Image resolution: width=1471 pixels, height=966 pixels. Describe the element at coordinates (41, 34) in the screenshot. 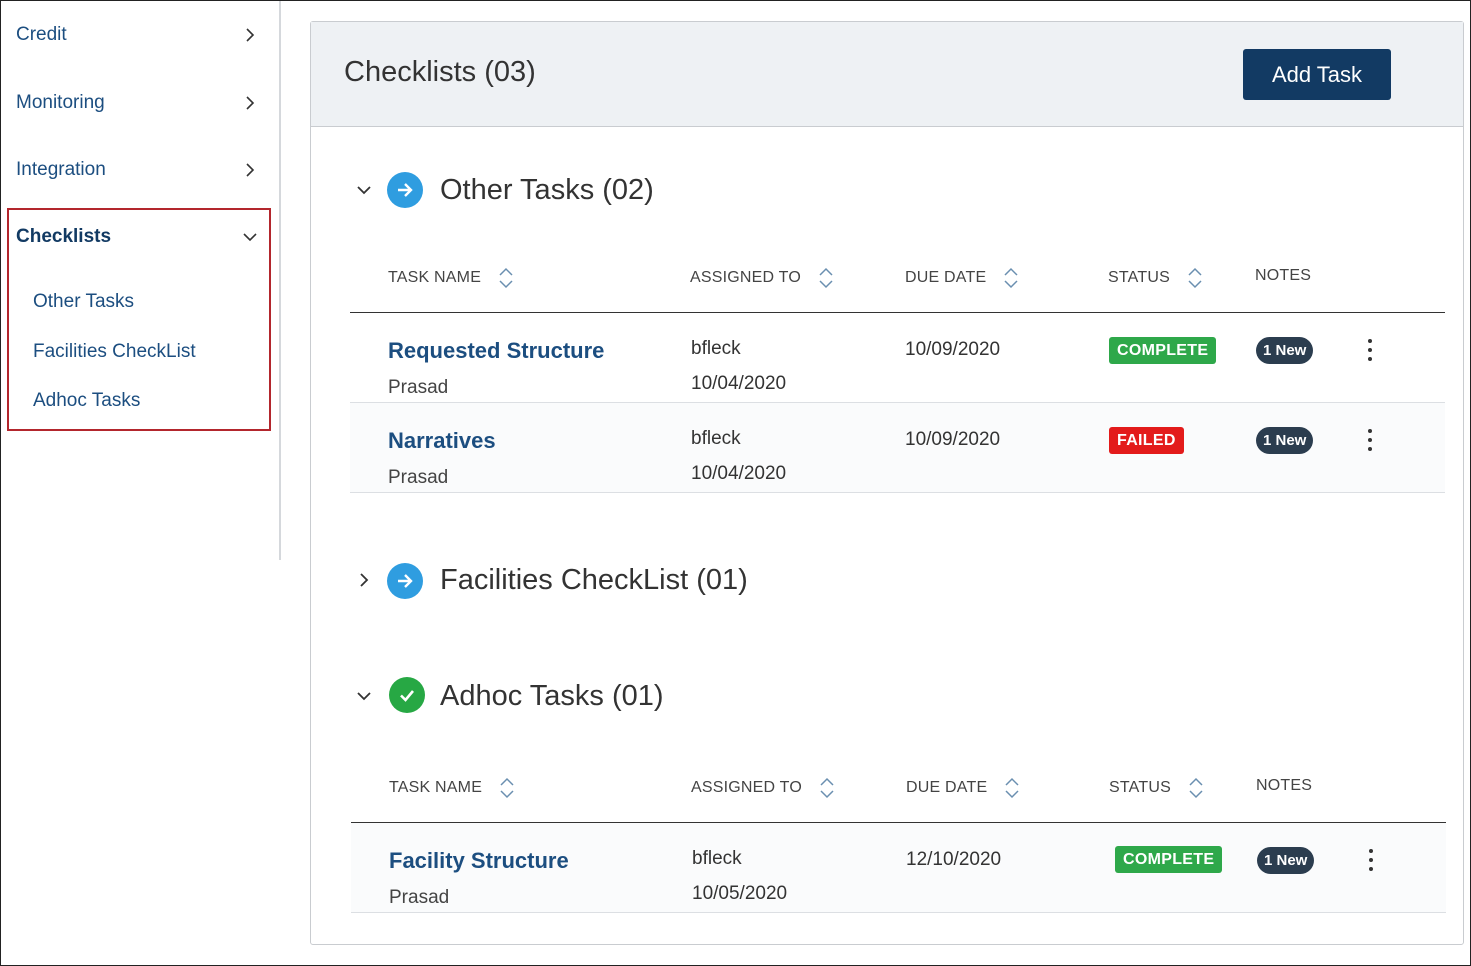

I see `sidebar-item-label: Credit` at that location.